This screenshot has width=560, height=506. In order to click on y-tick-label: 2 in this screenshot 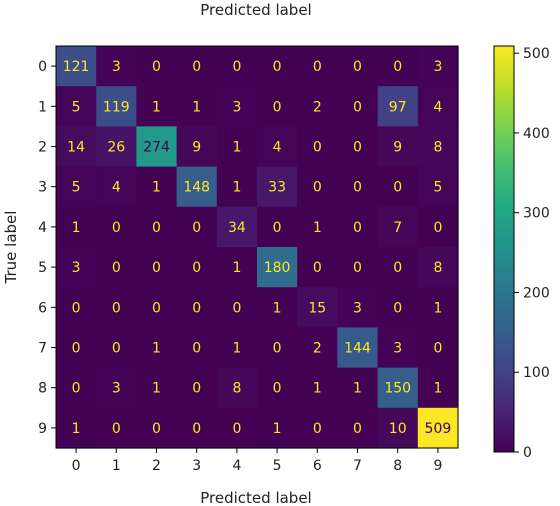, I will do `click(42, 148)`.